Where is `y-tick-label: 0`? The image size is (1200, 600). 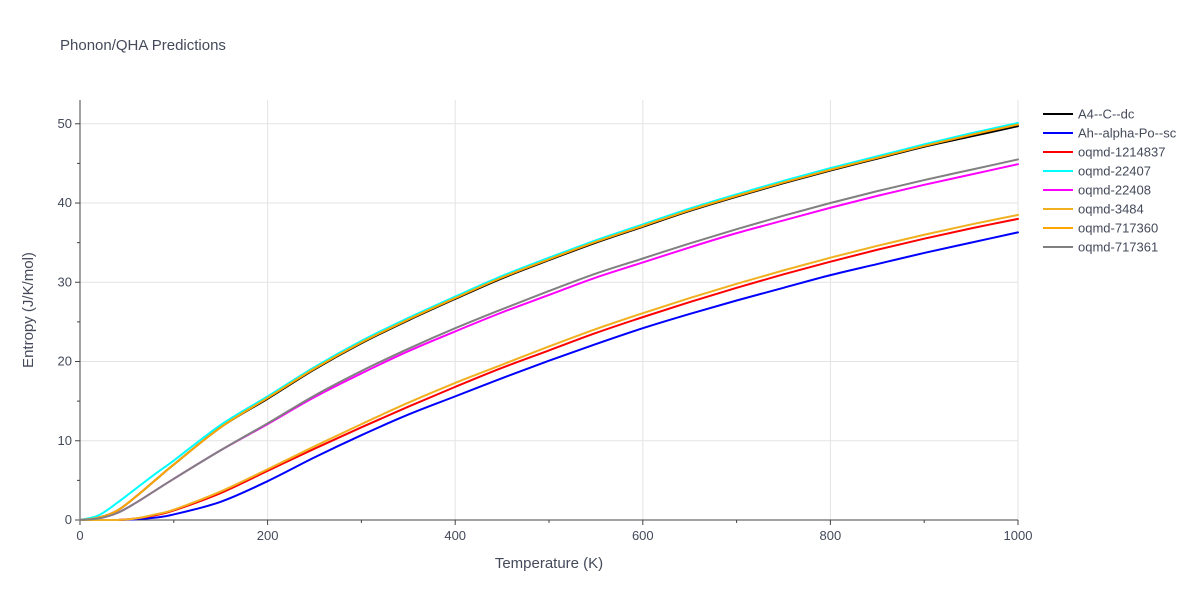
y-tick-label: 0 is located at coordinates (68, 519).